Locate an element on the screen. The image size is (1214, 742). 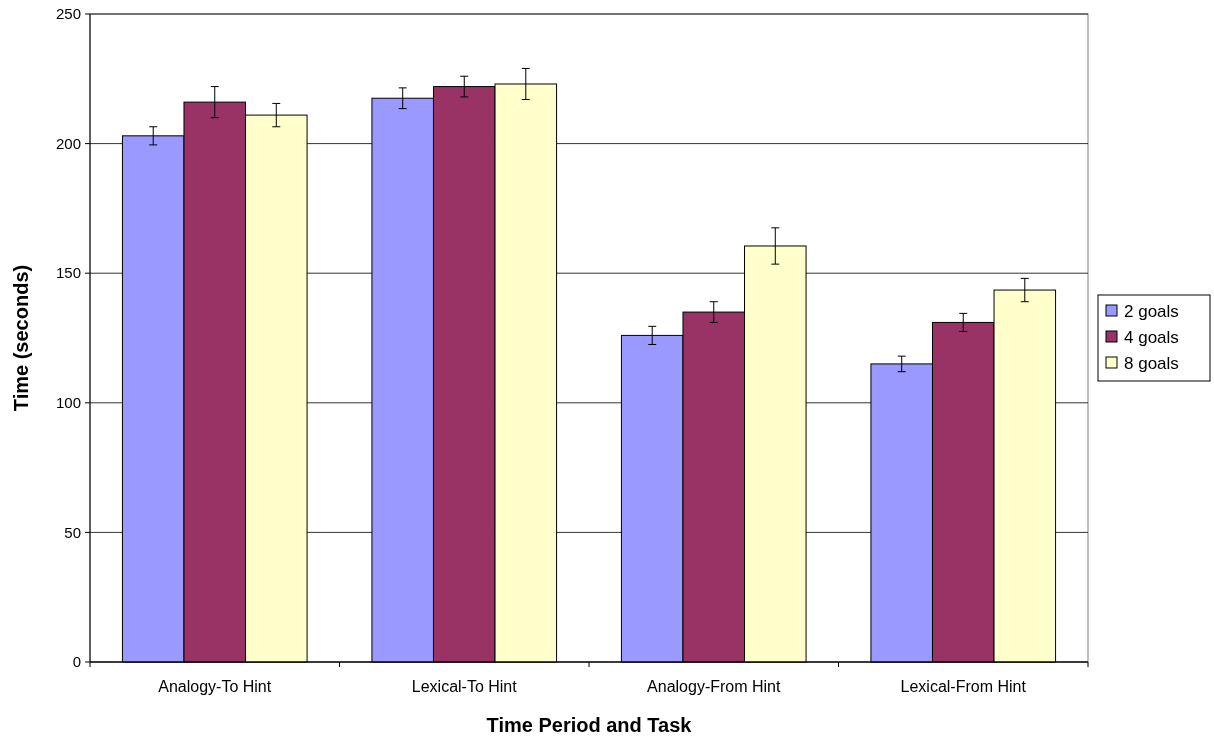
y-axis-title: Time (seconds) is located at coordinates (21, 338).